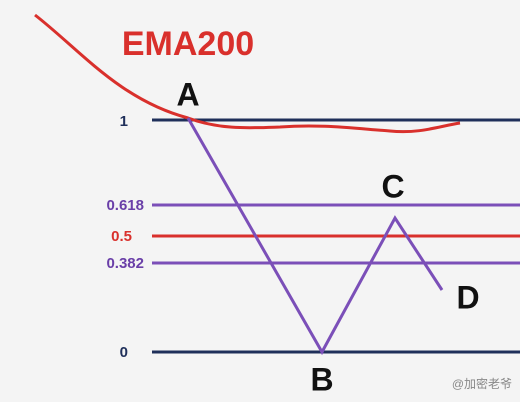 This screenshot has width=520, height=402. I want to click on title: EMA200, so click(188, 44).